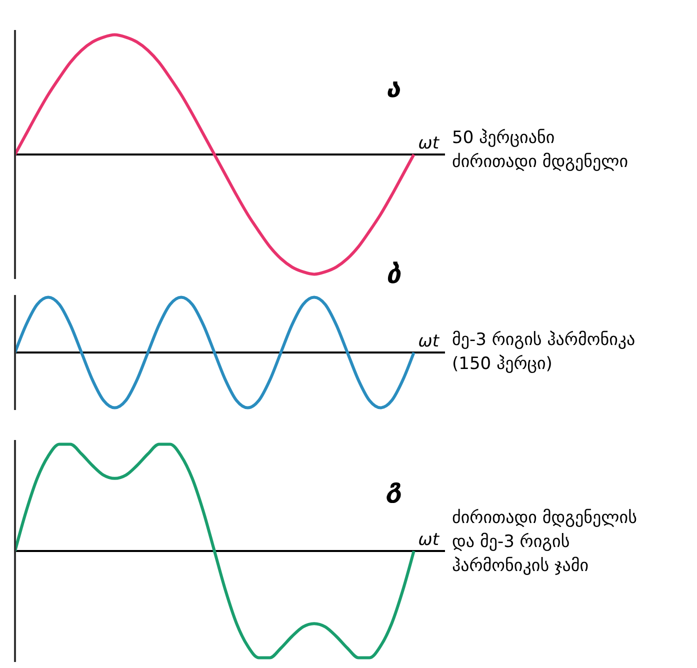  I want to click on text: ა, so click(393, 89).